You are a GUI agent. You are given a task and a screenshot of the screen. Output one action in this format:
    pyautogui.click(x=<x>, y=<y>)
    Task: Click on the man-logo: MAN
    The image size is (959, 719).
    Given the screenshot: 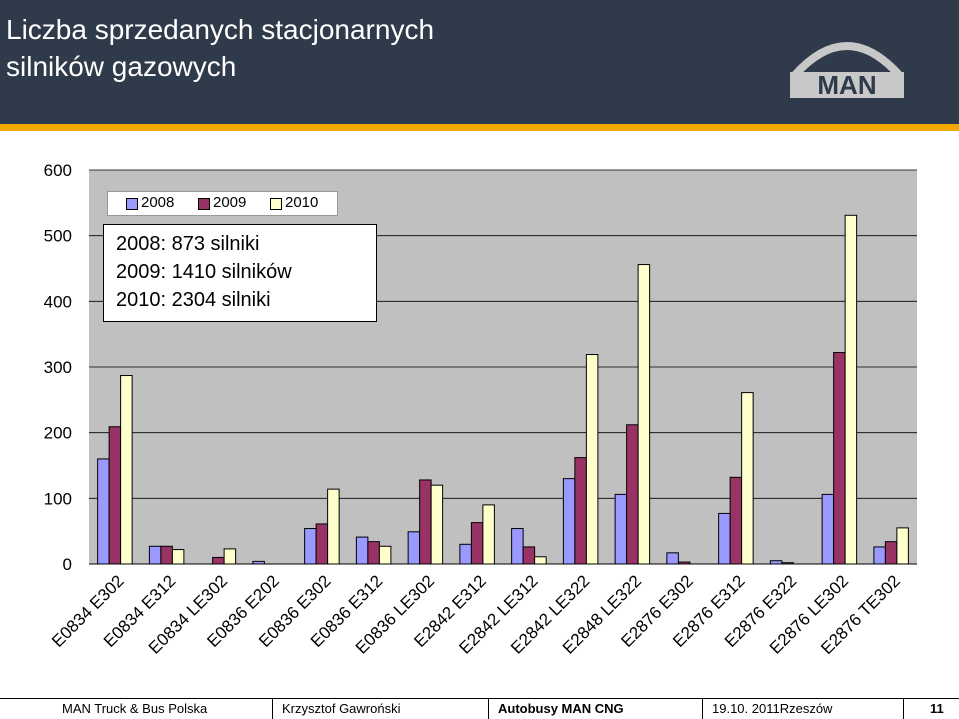 What is the action you would take?
    pyautogui.click(x=847, y=71)
    